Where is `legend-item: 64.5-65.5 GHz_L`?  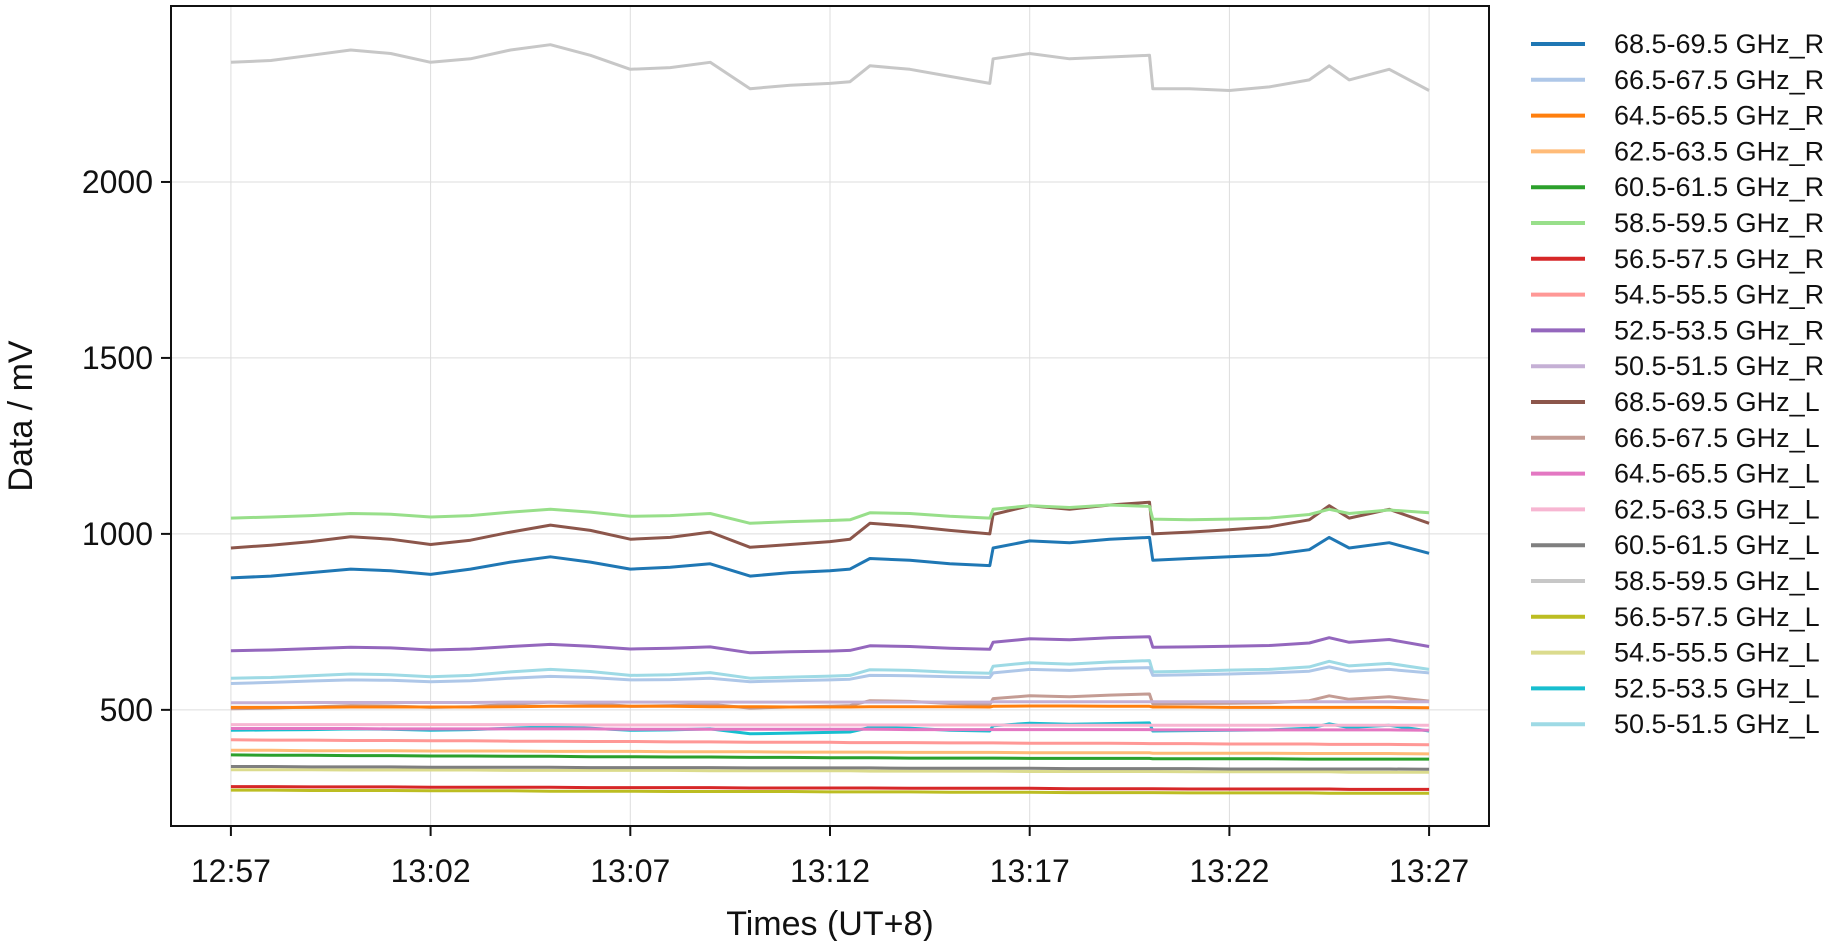 legend-item: 64.5-65.5 GHz_L is located at coordinates (1675, 474).